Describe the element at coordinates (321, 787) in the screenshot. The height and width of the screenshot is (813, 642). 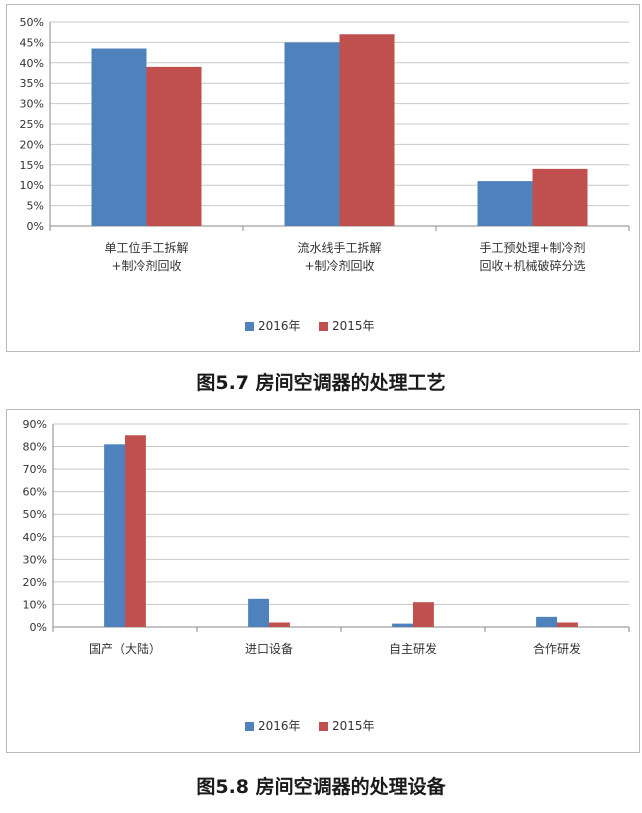
I see `figure-caption-equipment: 图5.8 房间空调器的处理设备` at that location.